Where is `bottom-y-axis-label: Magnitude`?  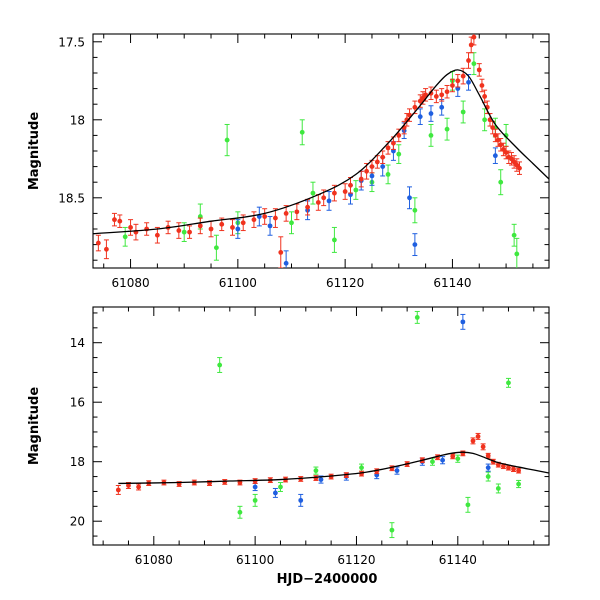 bottom-y-axis-label: Magnitude is located at coordinates (34, 426).